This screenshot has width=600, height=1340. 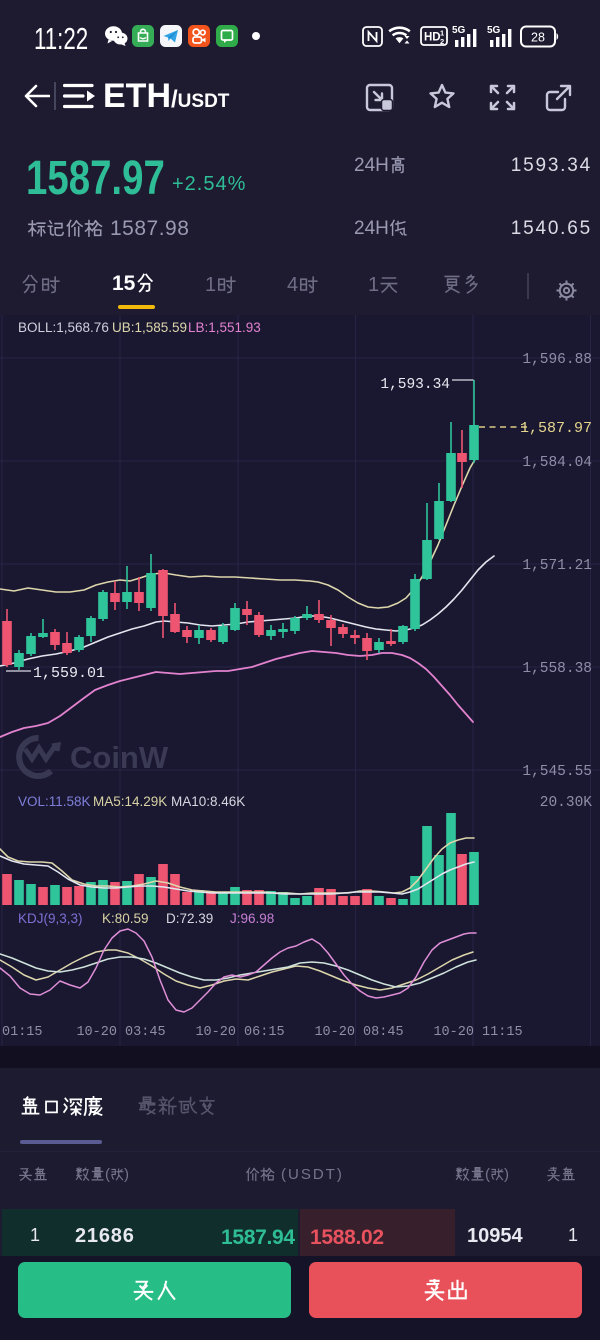 I want to click on svg-text: J:96.98, so click(x=252, y=918).